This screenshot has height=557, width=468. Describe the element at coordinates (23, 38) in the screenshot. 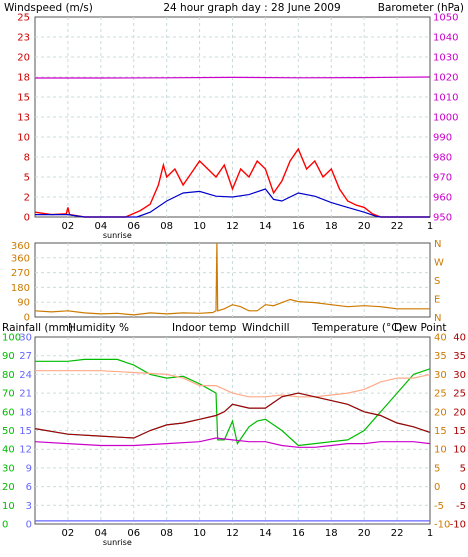

I see `windspeed-tick-label: 23` at that location.